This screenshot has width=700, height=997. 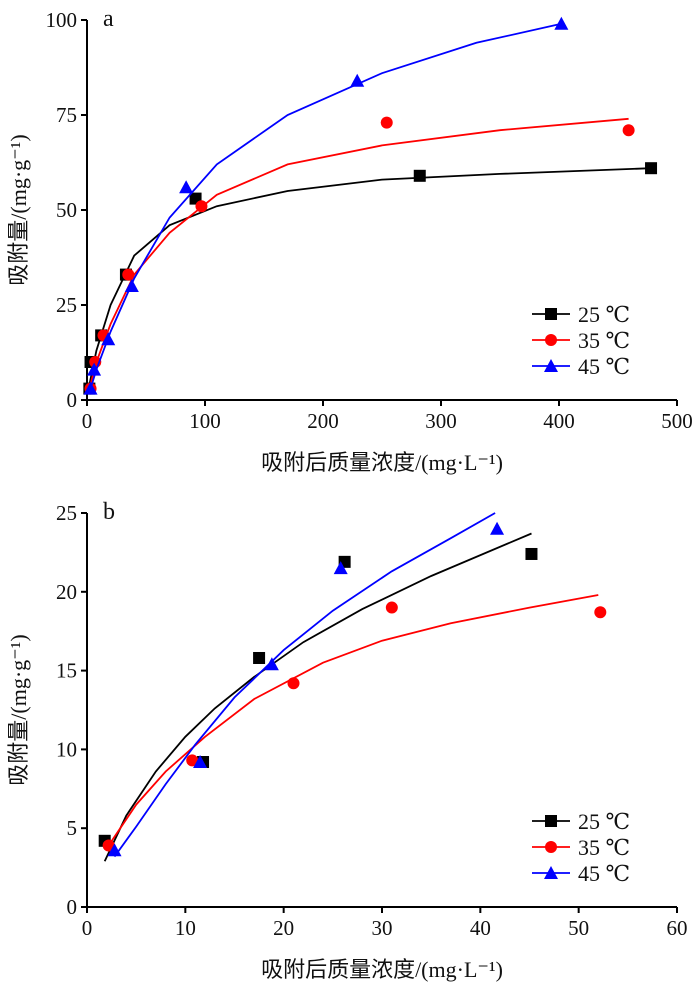 I want to click on y-tick-label: 100, so click(x=62, y=20).